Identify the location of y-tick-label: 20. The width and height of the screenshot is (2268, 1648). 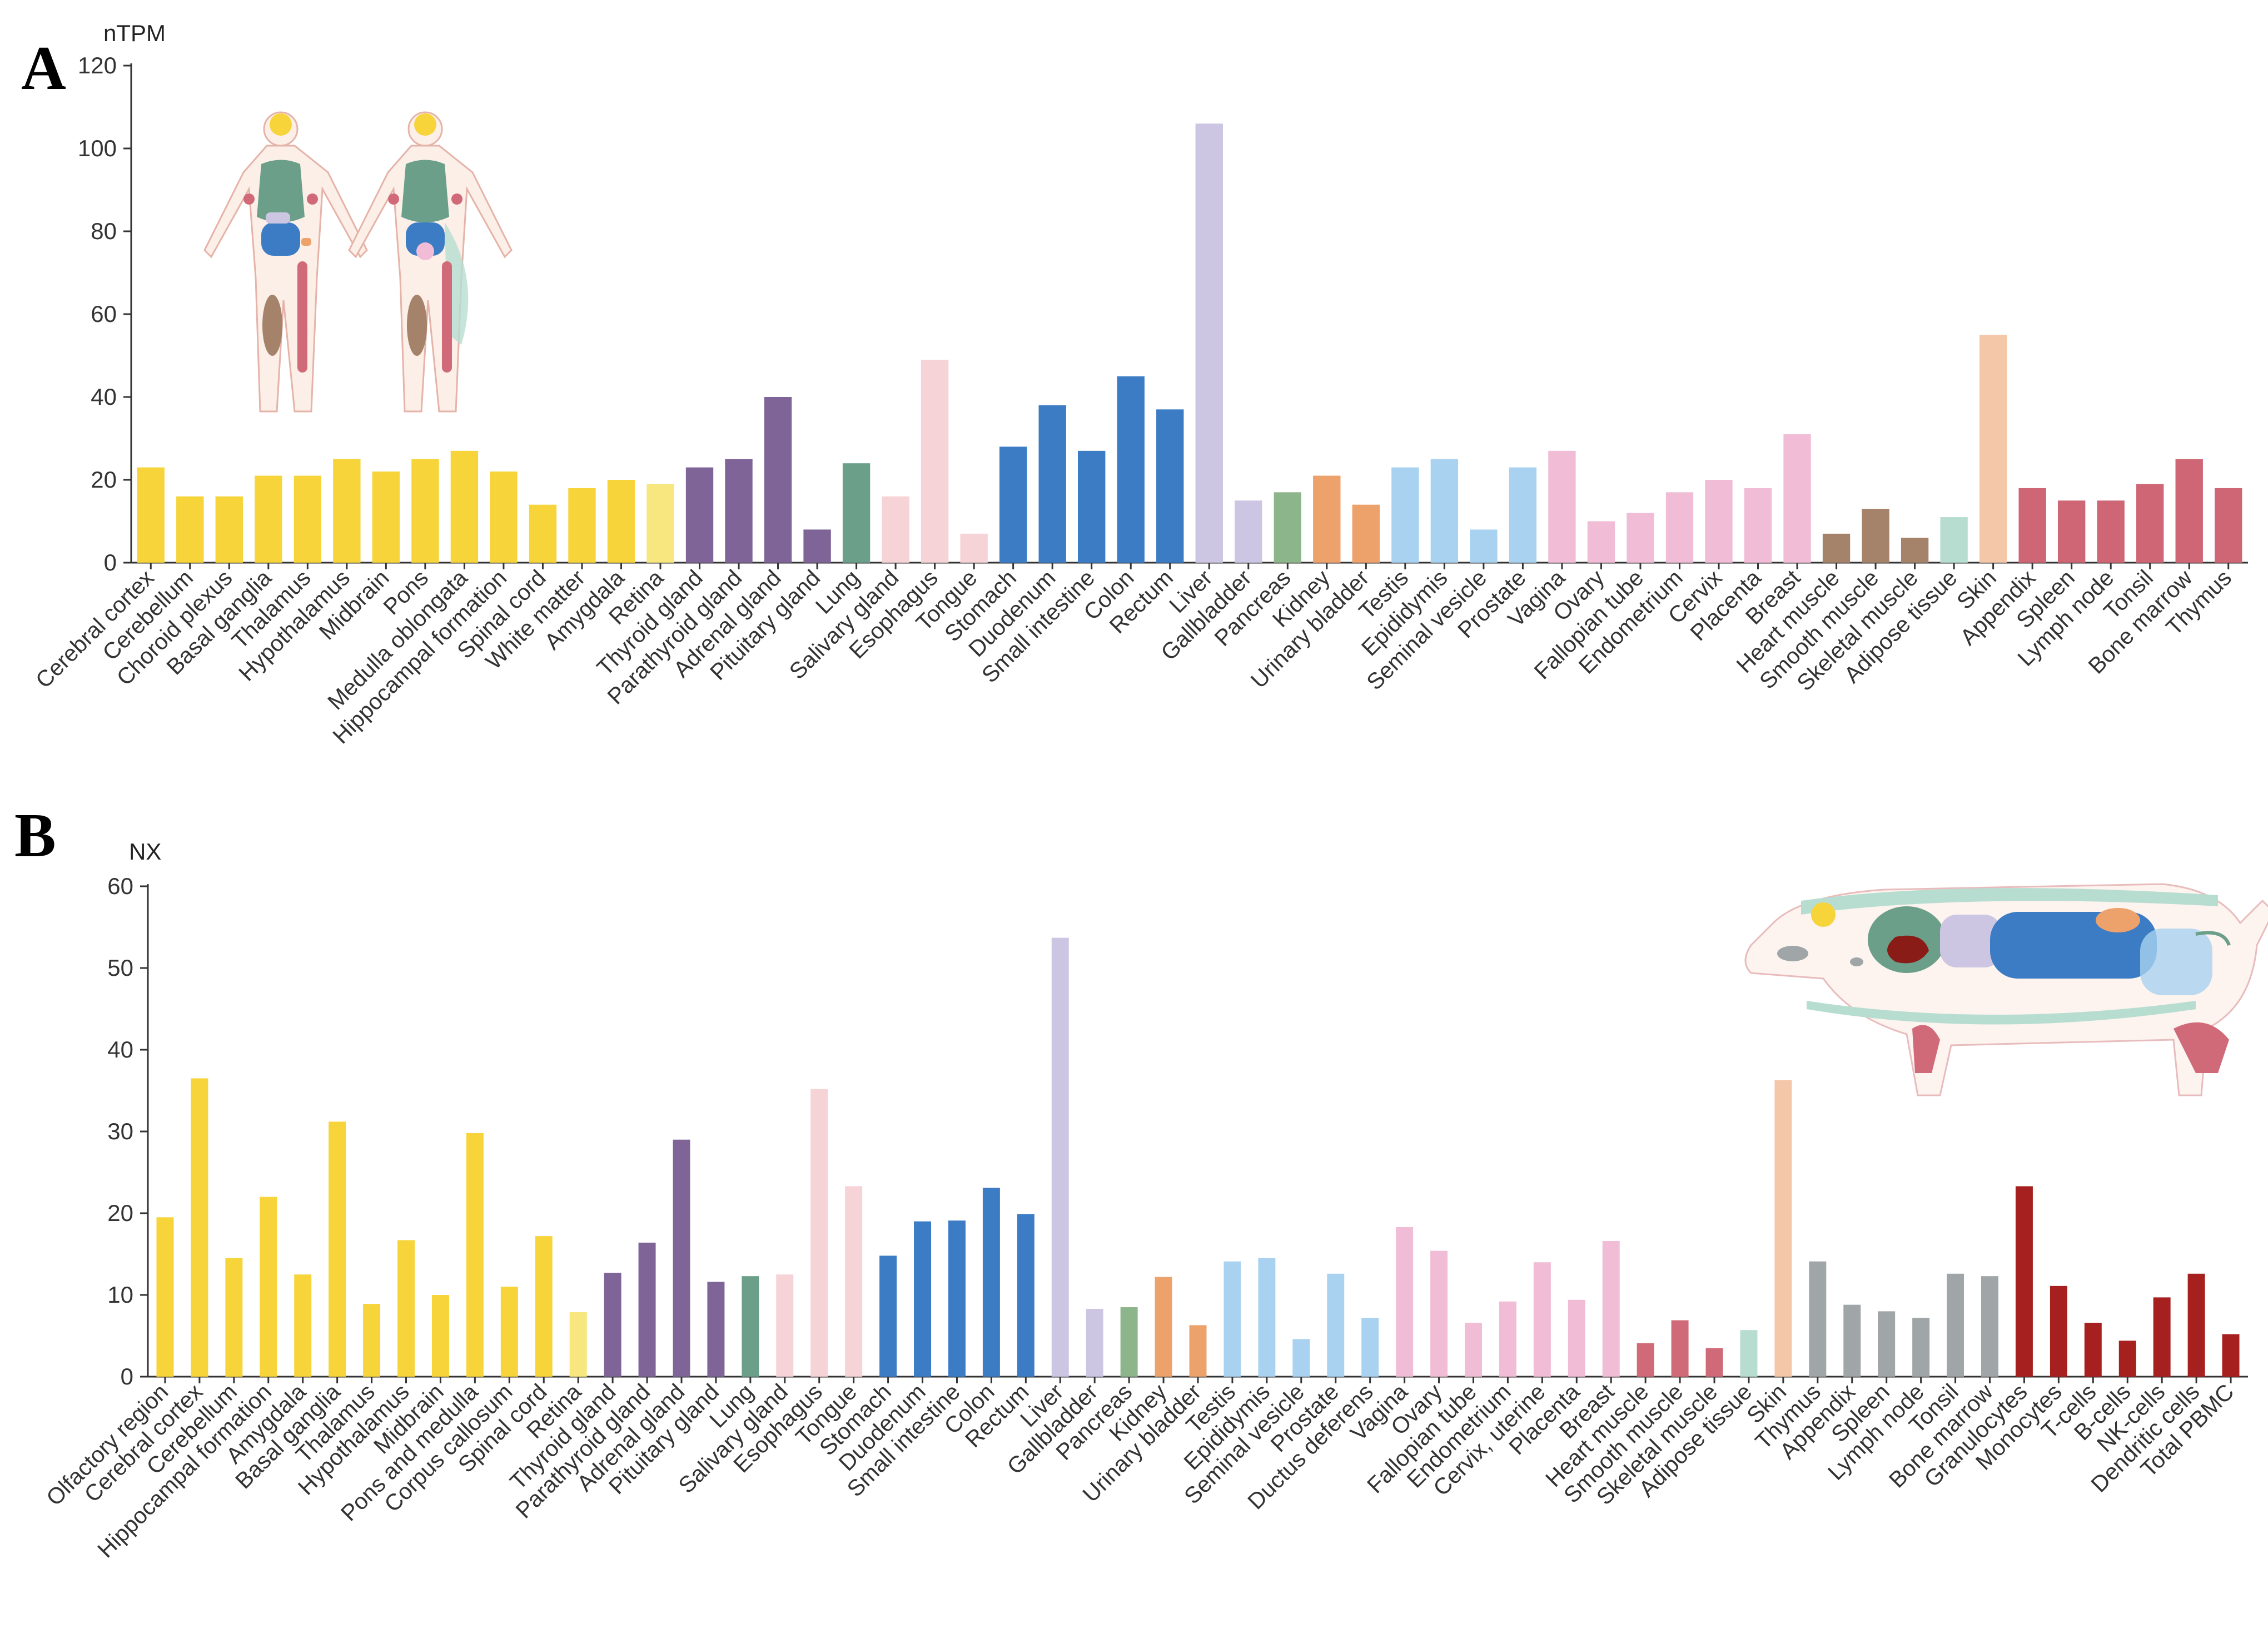
(120, 1213).